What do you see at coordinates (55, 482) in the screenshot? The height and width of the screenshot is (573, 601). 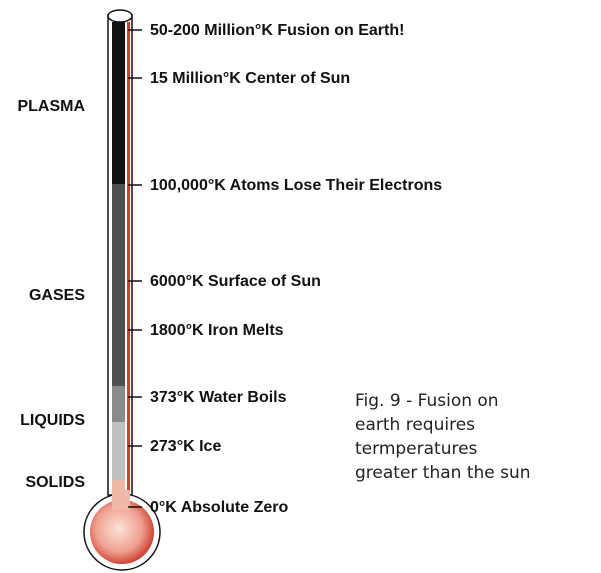 I see `phase-label: SOLIDS` at bounding box center [55, 482].